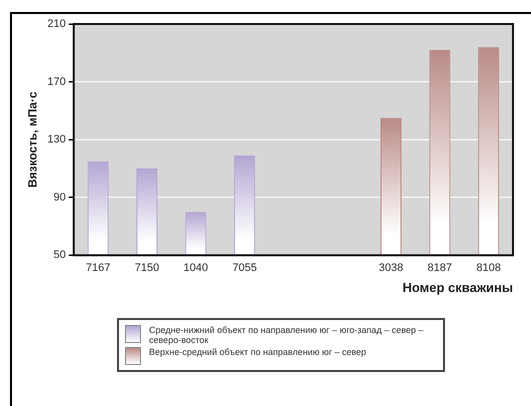 The width and height of the screenshot is (531, 406). I want to click on x-tick-label: 7167, so click(98, 268).